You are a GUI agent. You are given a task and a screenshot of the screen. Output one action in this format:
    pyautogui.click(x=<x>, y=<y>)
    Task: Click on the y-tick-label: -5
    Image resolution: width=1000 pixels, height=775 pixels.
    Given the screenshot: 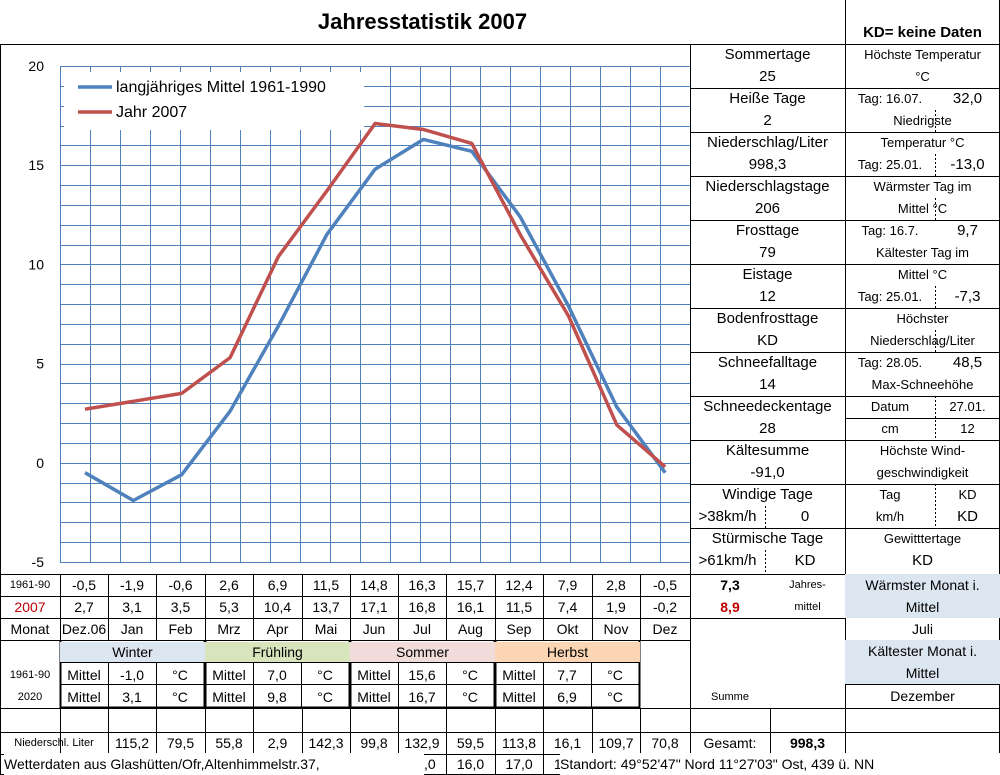 What is the action you would take?
    pyautogui.click(x=38, y=562)
    